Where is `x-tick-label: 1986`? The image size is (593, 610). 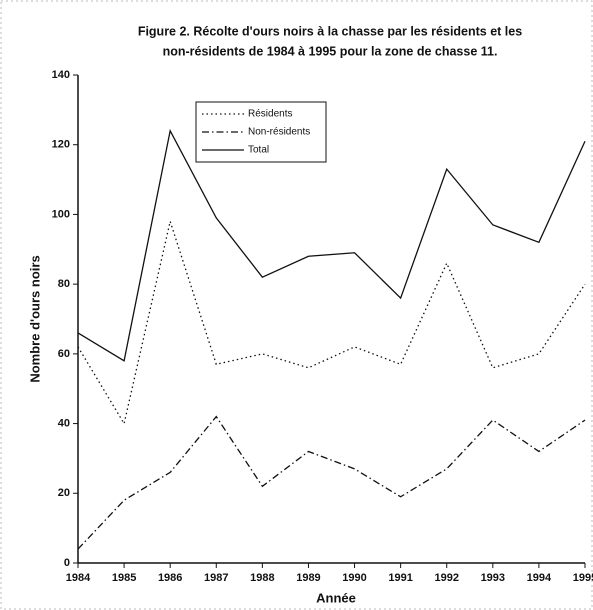 x-tick-label: 1986 is located at coordinates (170, 578).